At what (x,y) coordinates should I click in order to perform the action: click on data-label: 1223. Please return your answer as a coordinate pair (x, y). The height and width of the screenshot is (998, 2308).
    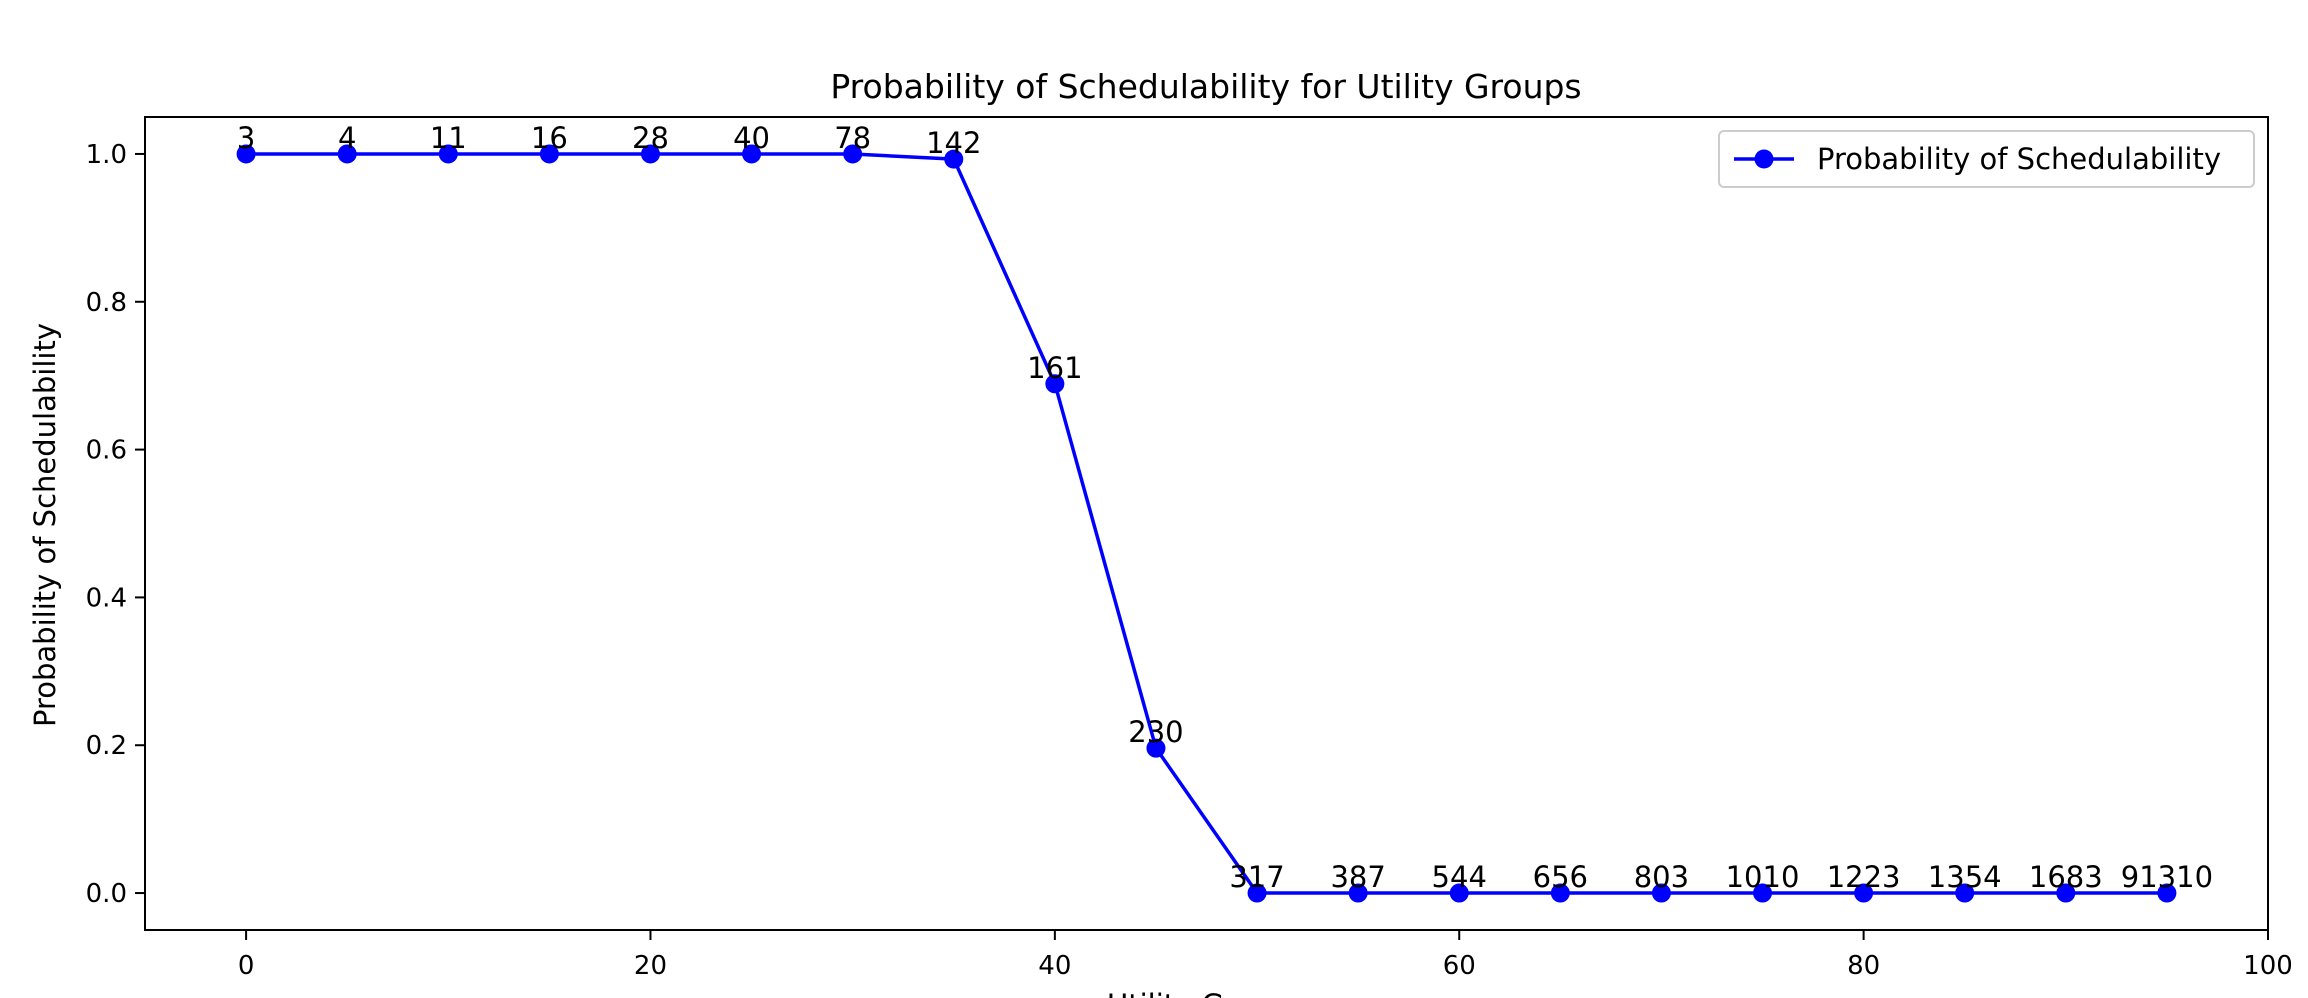
    Looking at the image, I should click on (1864, 877).